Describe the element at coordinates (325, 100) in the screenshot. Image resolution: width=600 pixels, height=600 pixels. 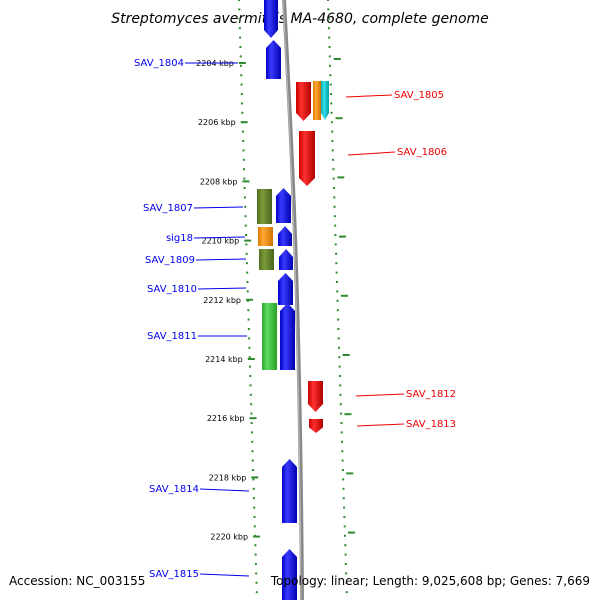
I see `gene-arrow-cyan` at that location.